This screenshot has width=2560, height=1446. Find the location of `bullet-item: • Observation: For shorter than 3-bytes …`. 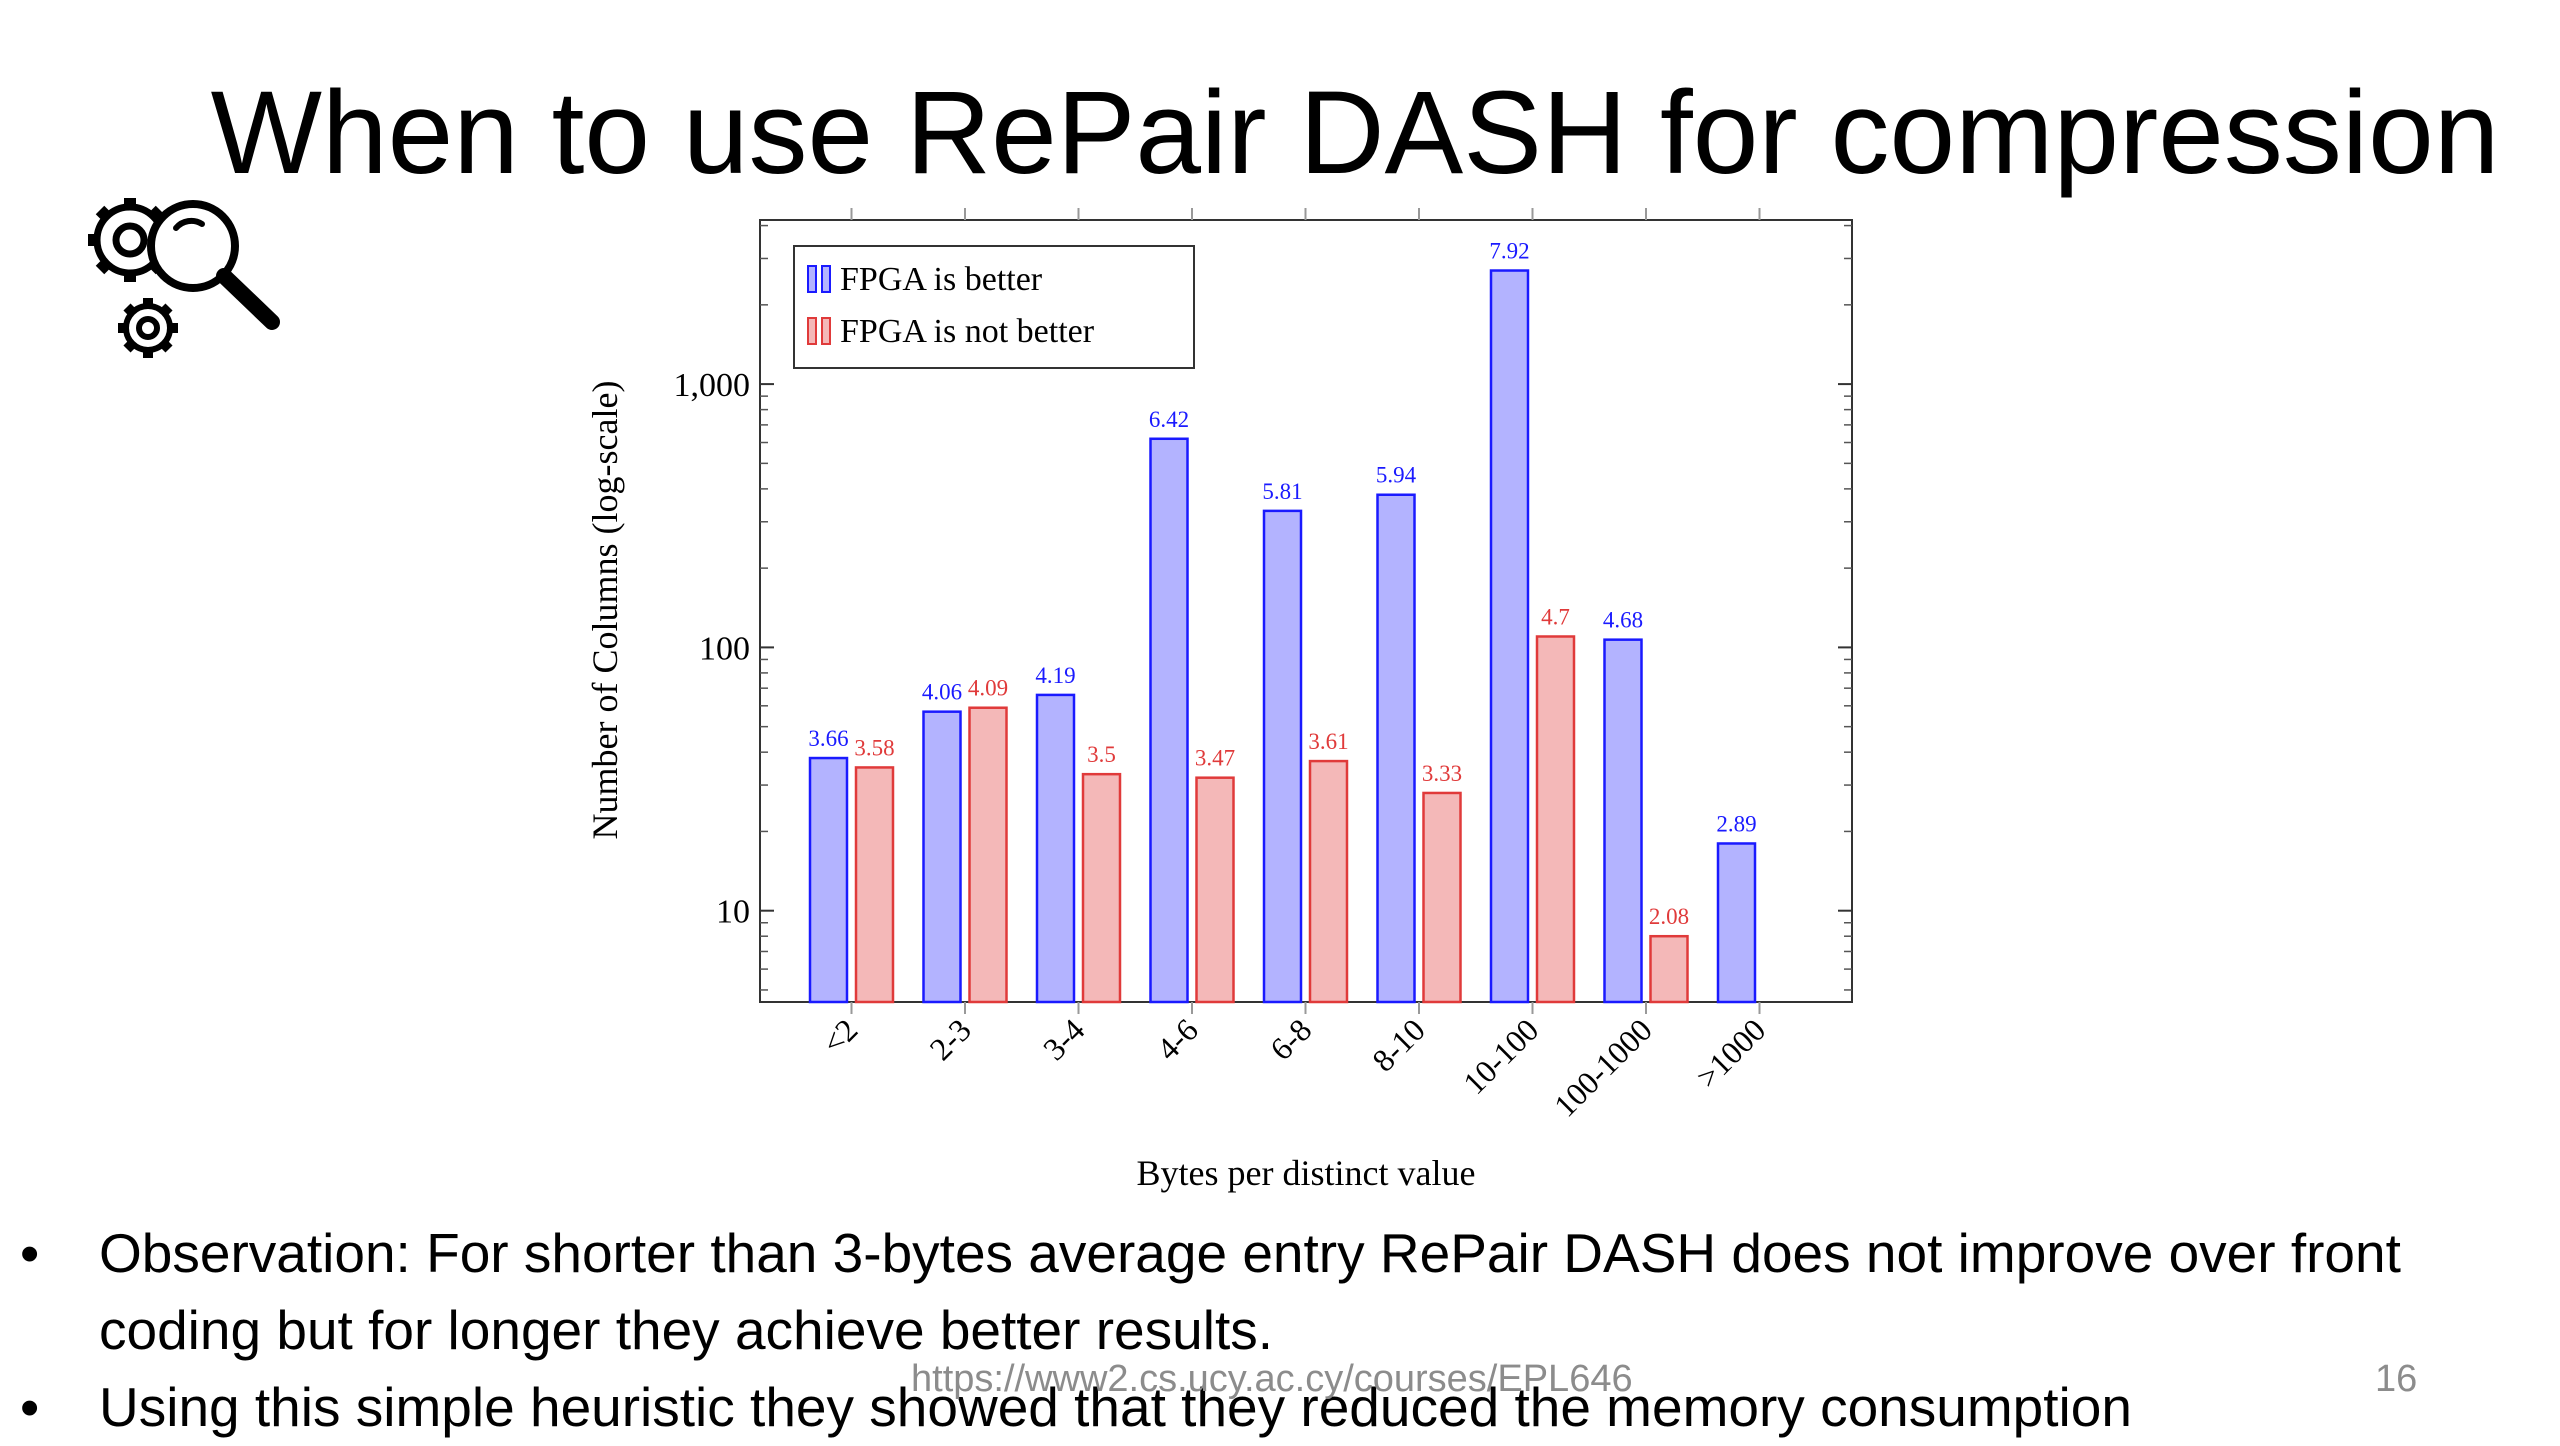

bullet-item: • Observation: For shorter than 3-bytes … is located at coordinates (1279, 1292).